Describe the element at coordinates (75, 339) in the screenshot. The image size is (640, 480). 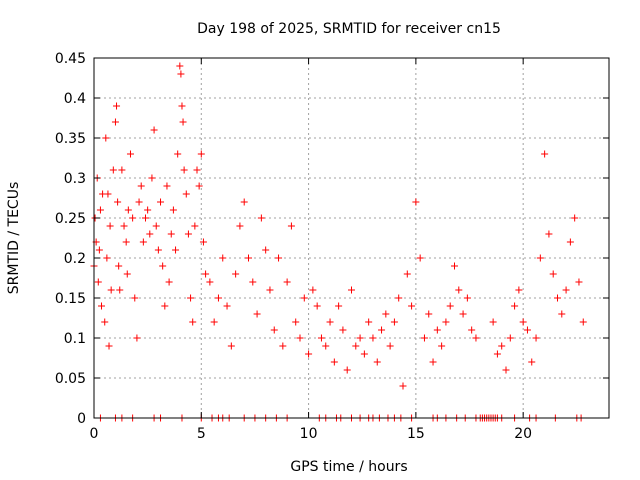
I see `y-tick-label: 0.1` at that location.